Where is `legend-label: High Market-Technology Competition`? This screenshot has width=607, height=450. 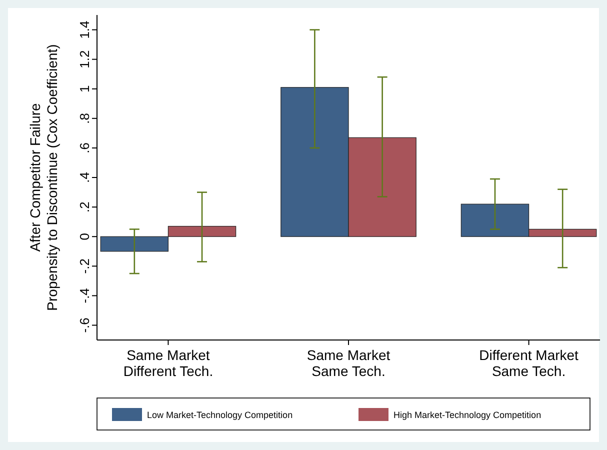 legend-label: High Market-Technology Competition is located at coordinates (468, 415).